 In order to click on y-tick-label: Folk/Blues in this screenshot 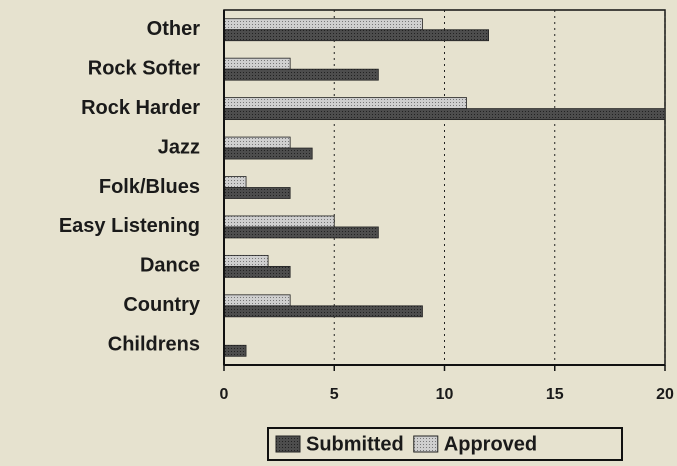, I will do `click(149, 187)`.